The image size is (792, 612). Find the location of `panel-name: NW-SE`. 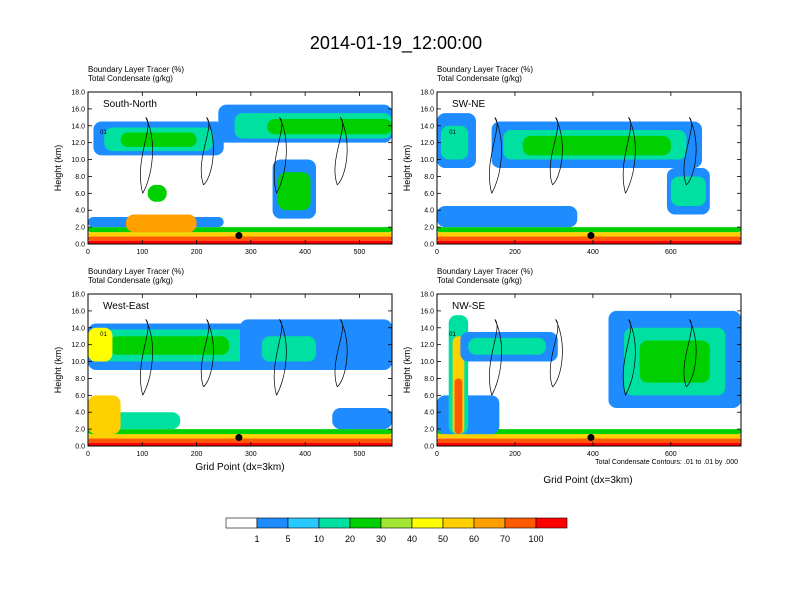

panel-name: NW-SE is located at coordinates (468, 306).